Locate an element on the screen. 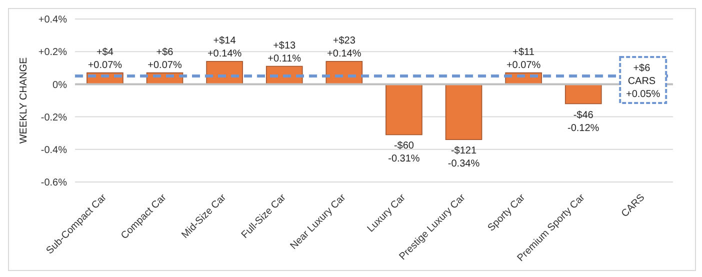 The image size is (702, 277). data-label: +$11 +0.07% is located at coordinates (523, 58).